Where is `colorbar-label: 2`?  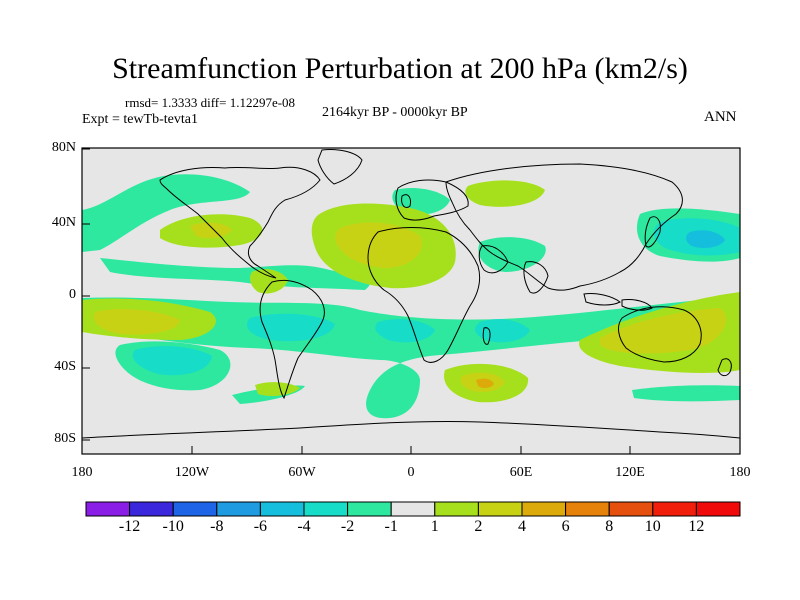
colorbar-label: 2 is located at coordinates (478, 526).